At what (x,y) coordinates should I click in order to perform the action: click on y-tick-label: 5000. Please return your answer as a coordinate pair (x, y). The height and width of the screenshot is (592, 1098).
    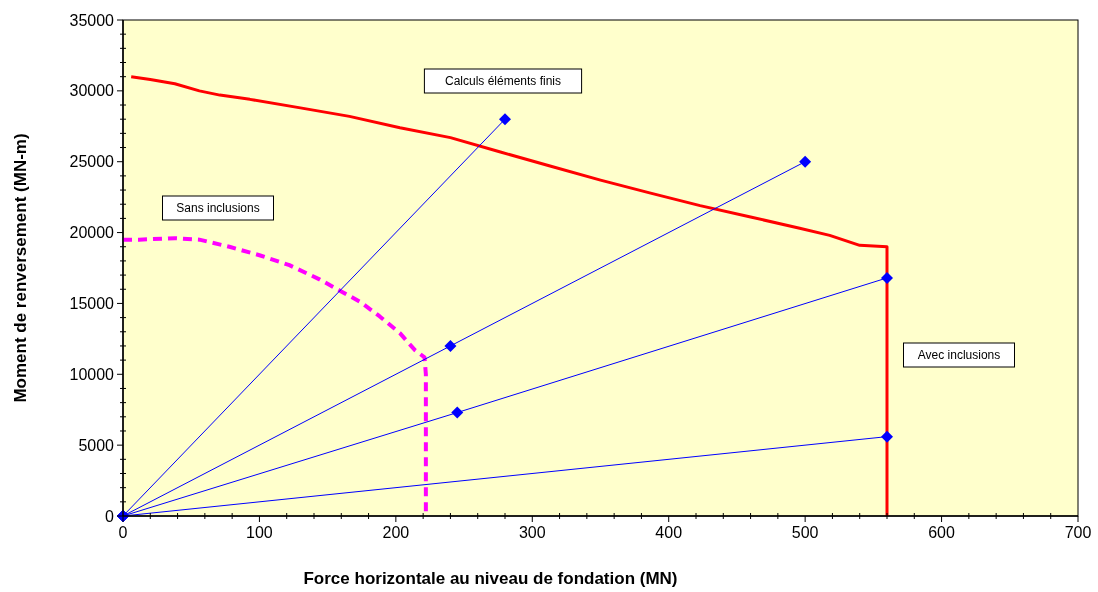
    Looking at the image, I should click on (96, 445).